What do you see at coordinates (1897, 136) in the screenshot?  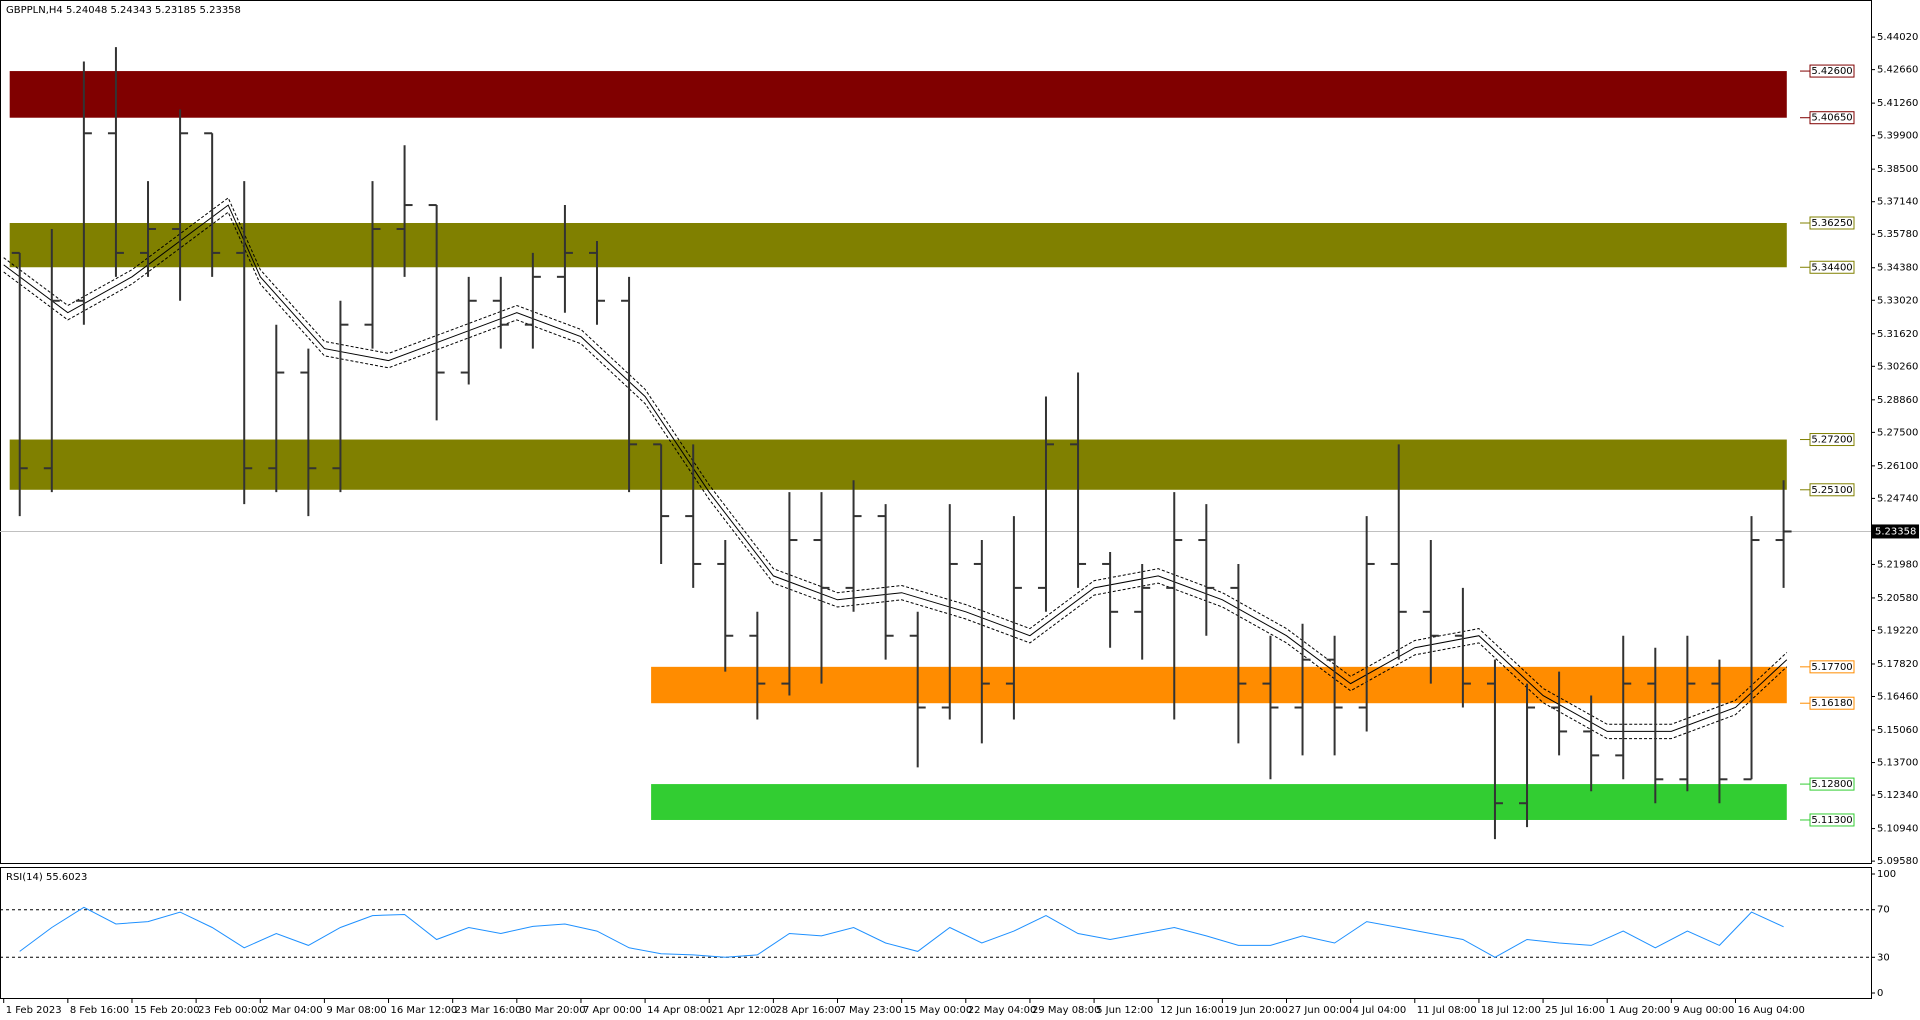 I see `y-tick-label: 5.39900` at bounding box center [1897, 136].